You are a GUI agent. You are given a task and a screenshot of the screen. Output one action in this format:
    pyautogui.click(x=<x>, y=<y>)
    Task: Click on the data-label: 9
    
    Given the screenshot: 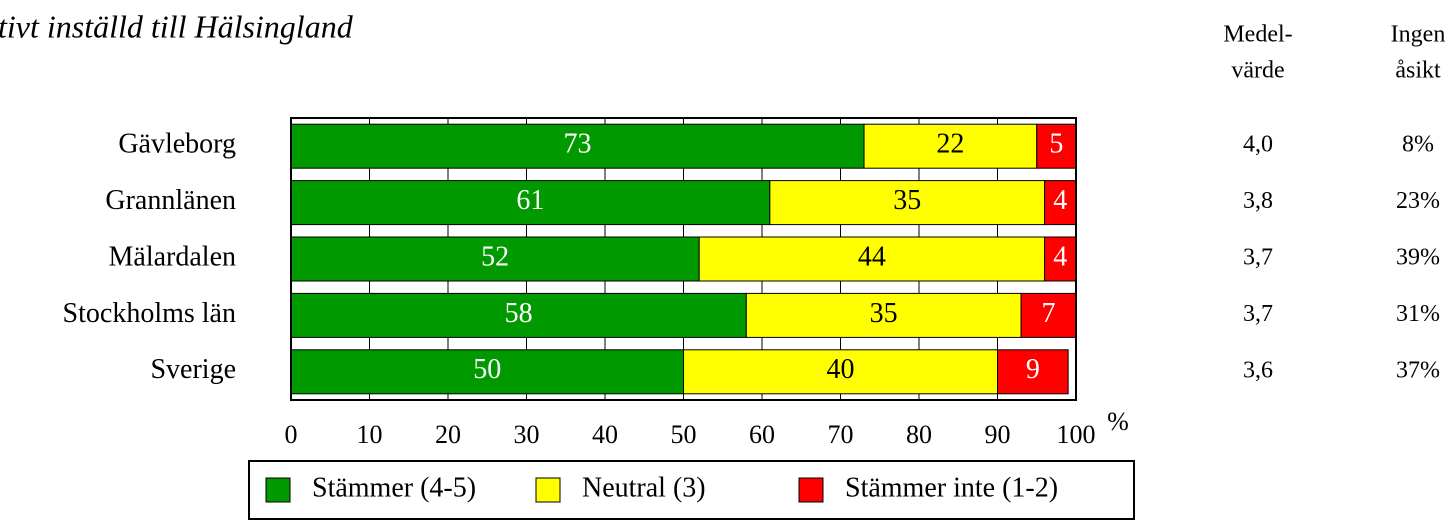 What is the action you would take?
    pyautogui.click(x=1033, y=369)
    